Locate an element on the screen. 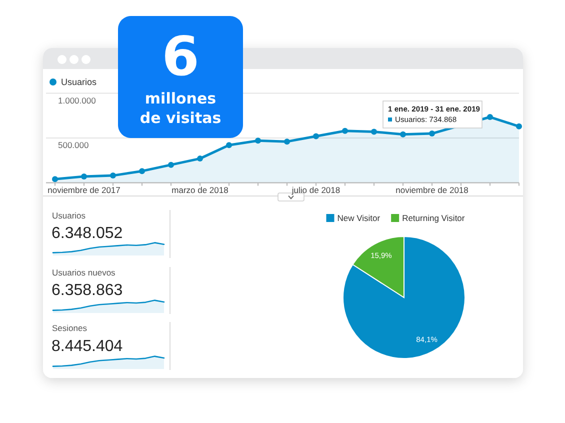  y-tick-label: 1.000.000 is located at coordinates (77, 100).